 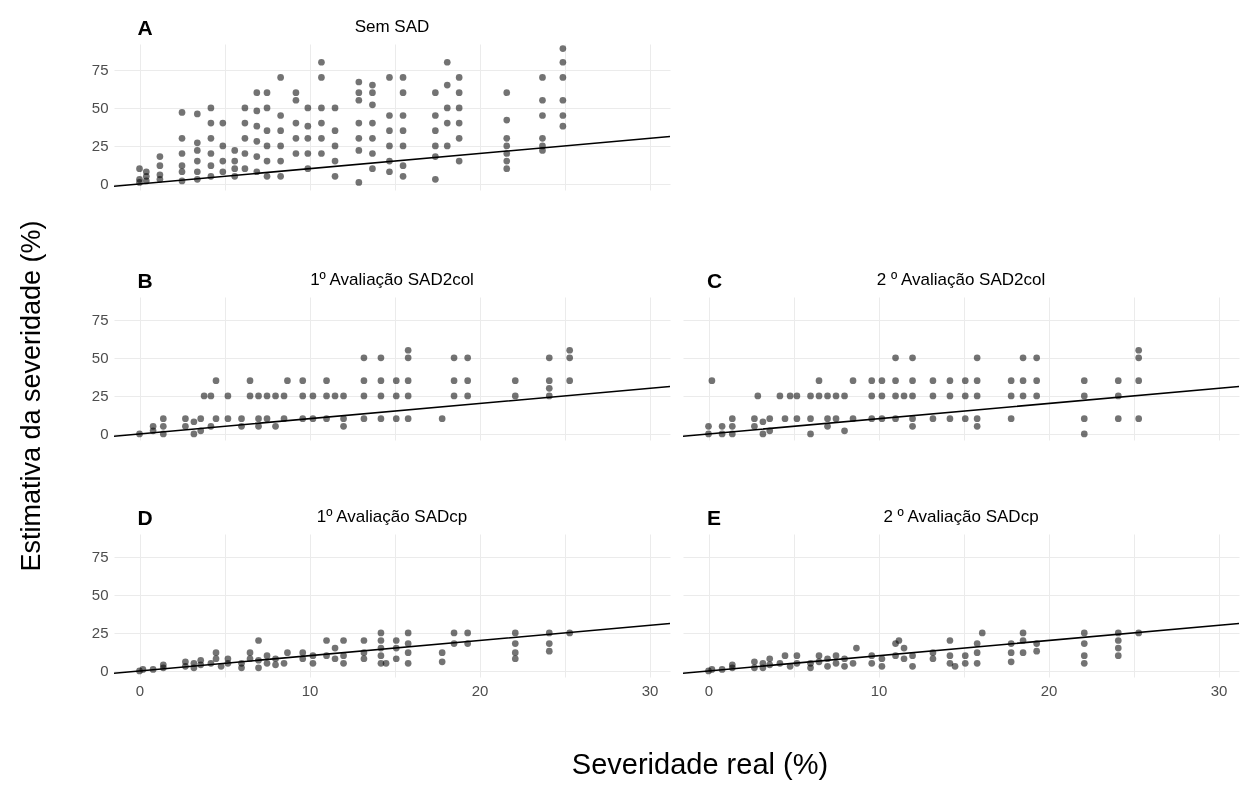 What do you see at coordinates (715, 281) in the screenshot?
I see `text: C` at bounding box center [715, 281].